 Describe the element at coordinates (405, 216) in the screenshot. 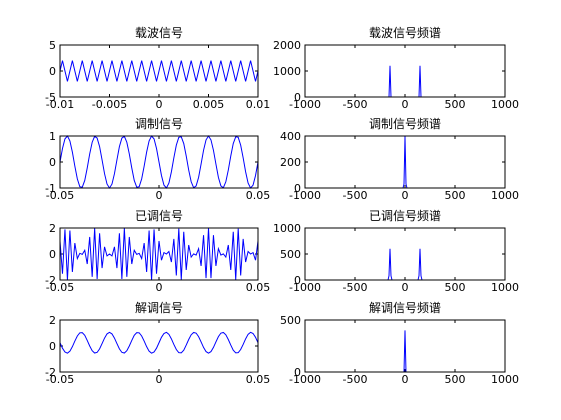

I see `subplot-title: 已调信号频谱` at that location.